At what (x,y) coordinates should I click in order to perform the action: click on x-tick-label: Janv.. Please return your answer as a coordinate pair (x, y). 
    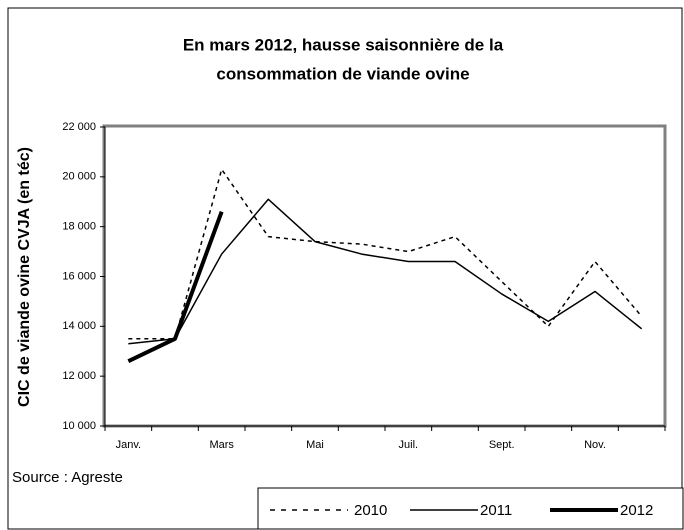
    Looking at the image, I should click on (128, 445).